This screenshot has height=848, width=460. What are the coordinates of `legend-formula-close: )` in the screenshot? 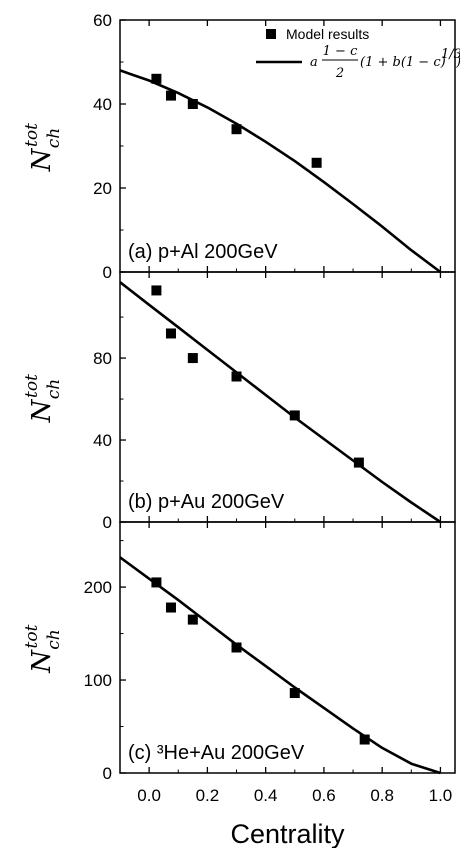 It's located at (457, 62).